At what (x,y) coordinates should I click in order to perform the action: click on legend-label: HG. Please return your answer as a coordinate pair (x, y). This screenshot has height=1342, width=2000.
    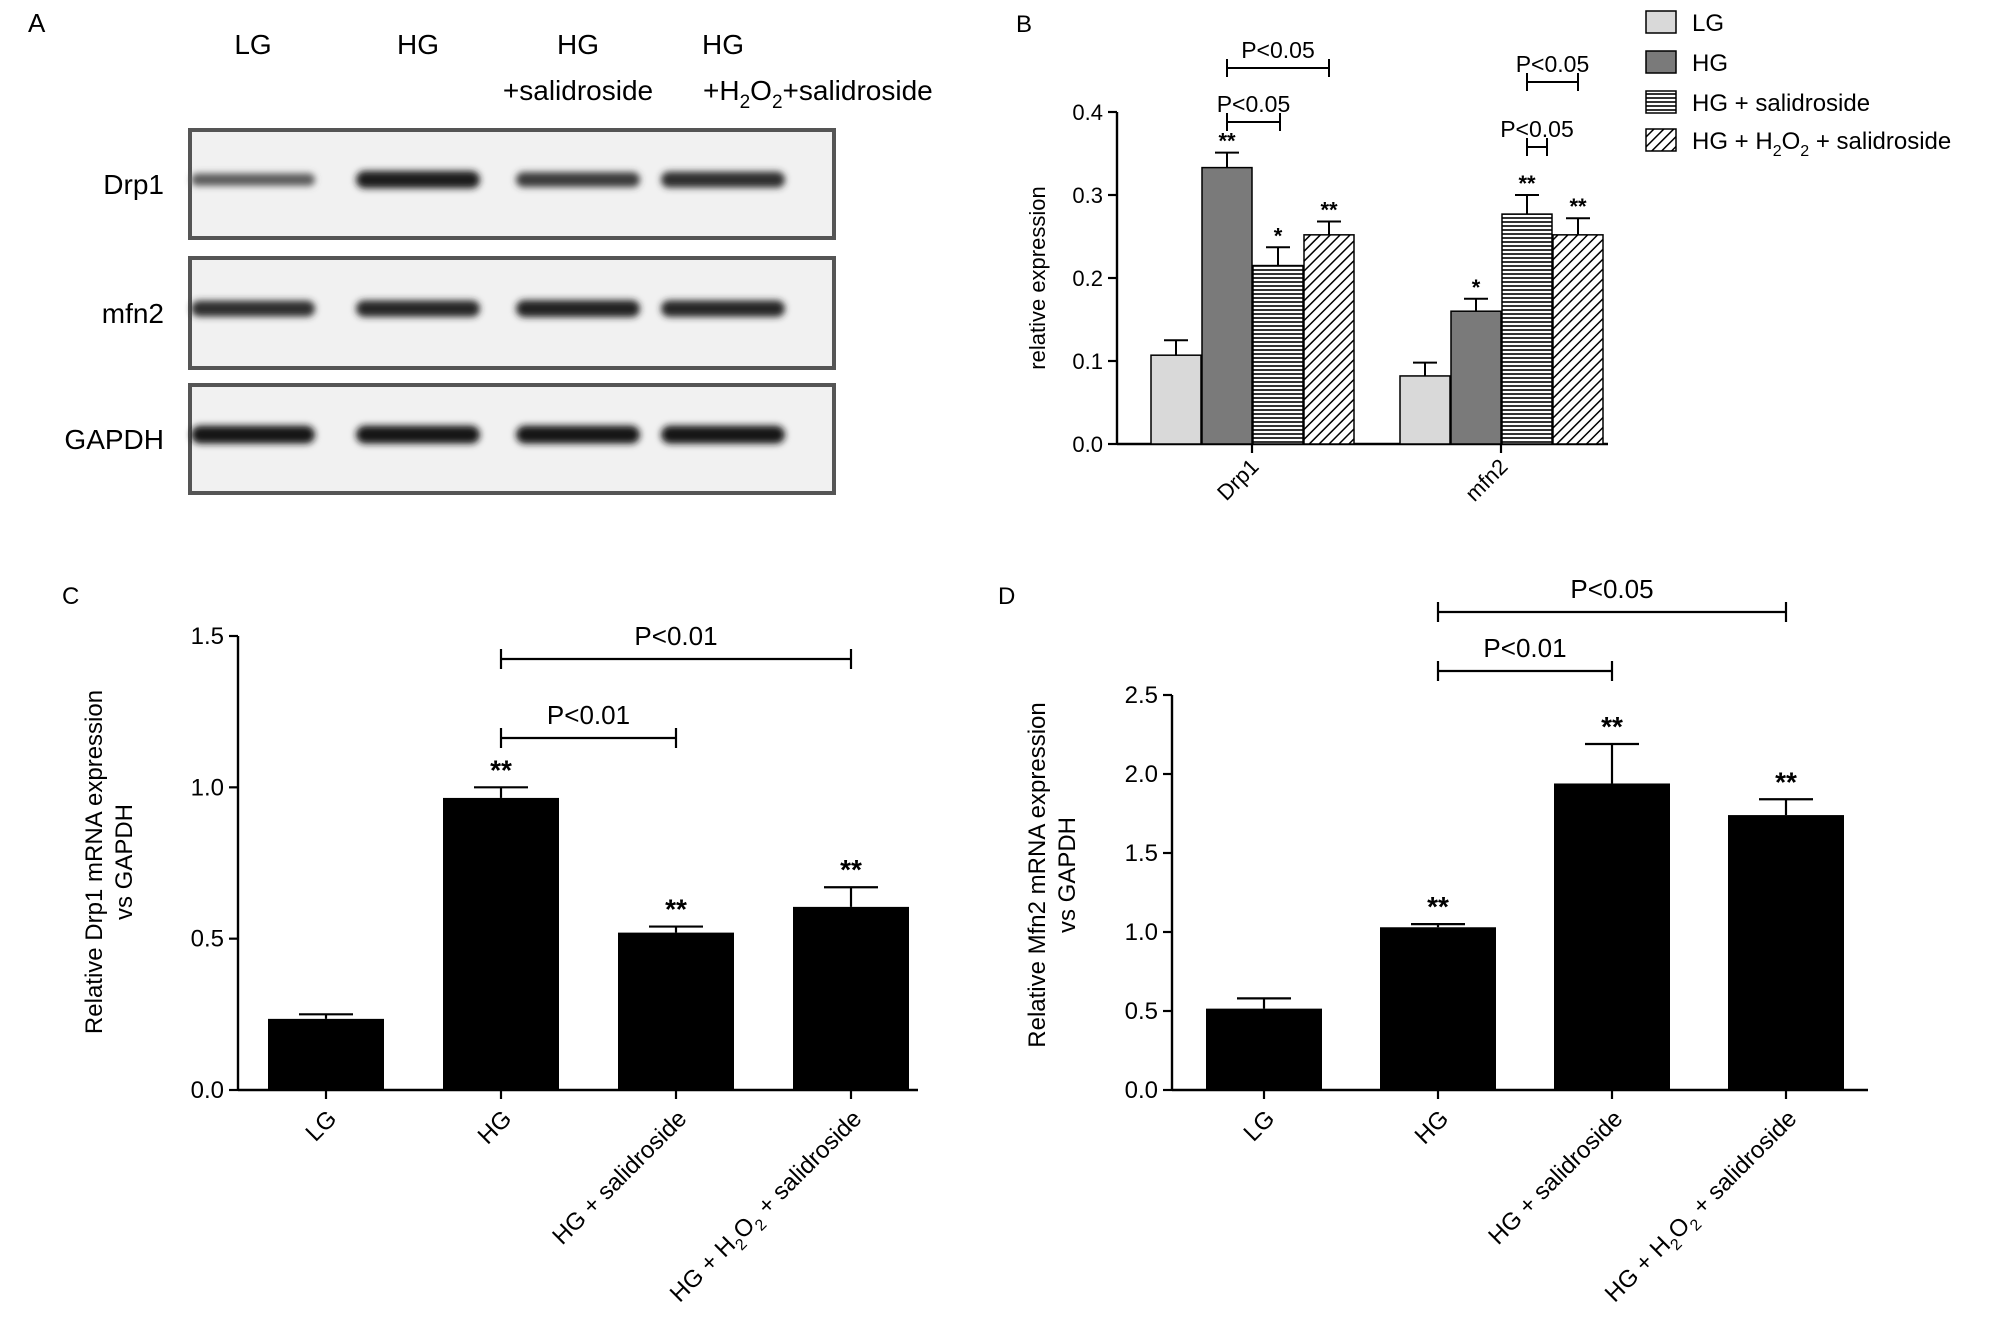
    Looking at the image, I should click on (1710, 63).